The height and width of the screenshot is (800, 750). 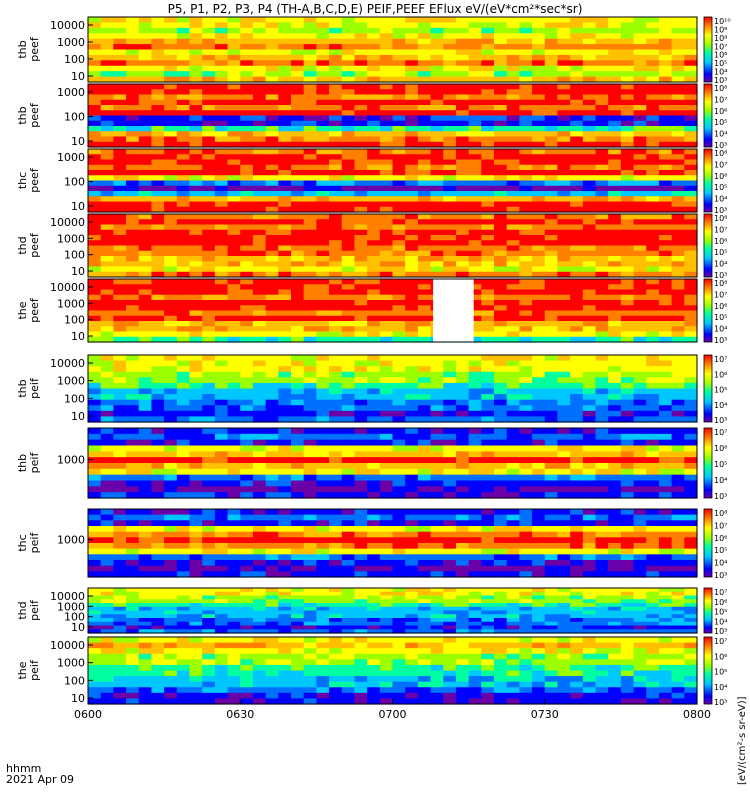 What do you see at coordinates (88, 714) in the screenshot?
I see `x-tick-label: 0600` at bounding box center [88, 714].